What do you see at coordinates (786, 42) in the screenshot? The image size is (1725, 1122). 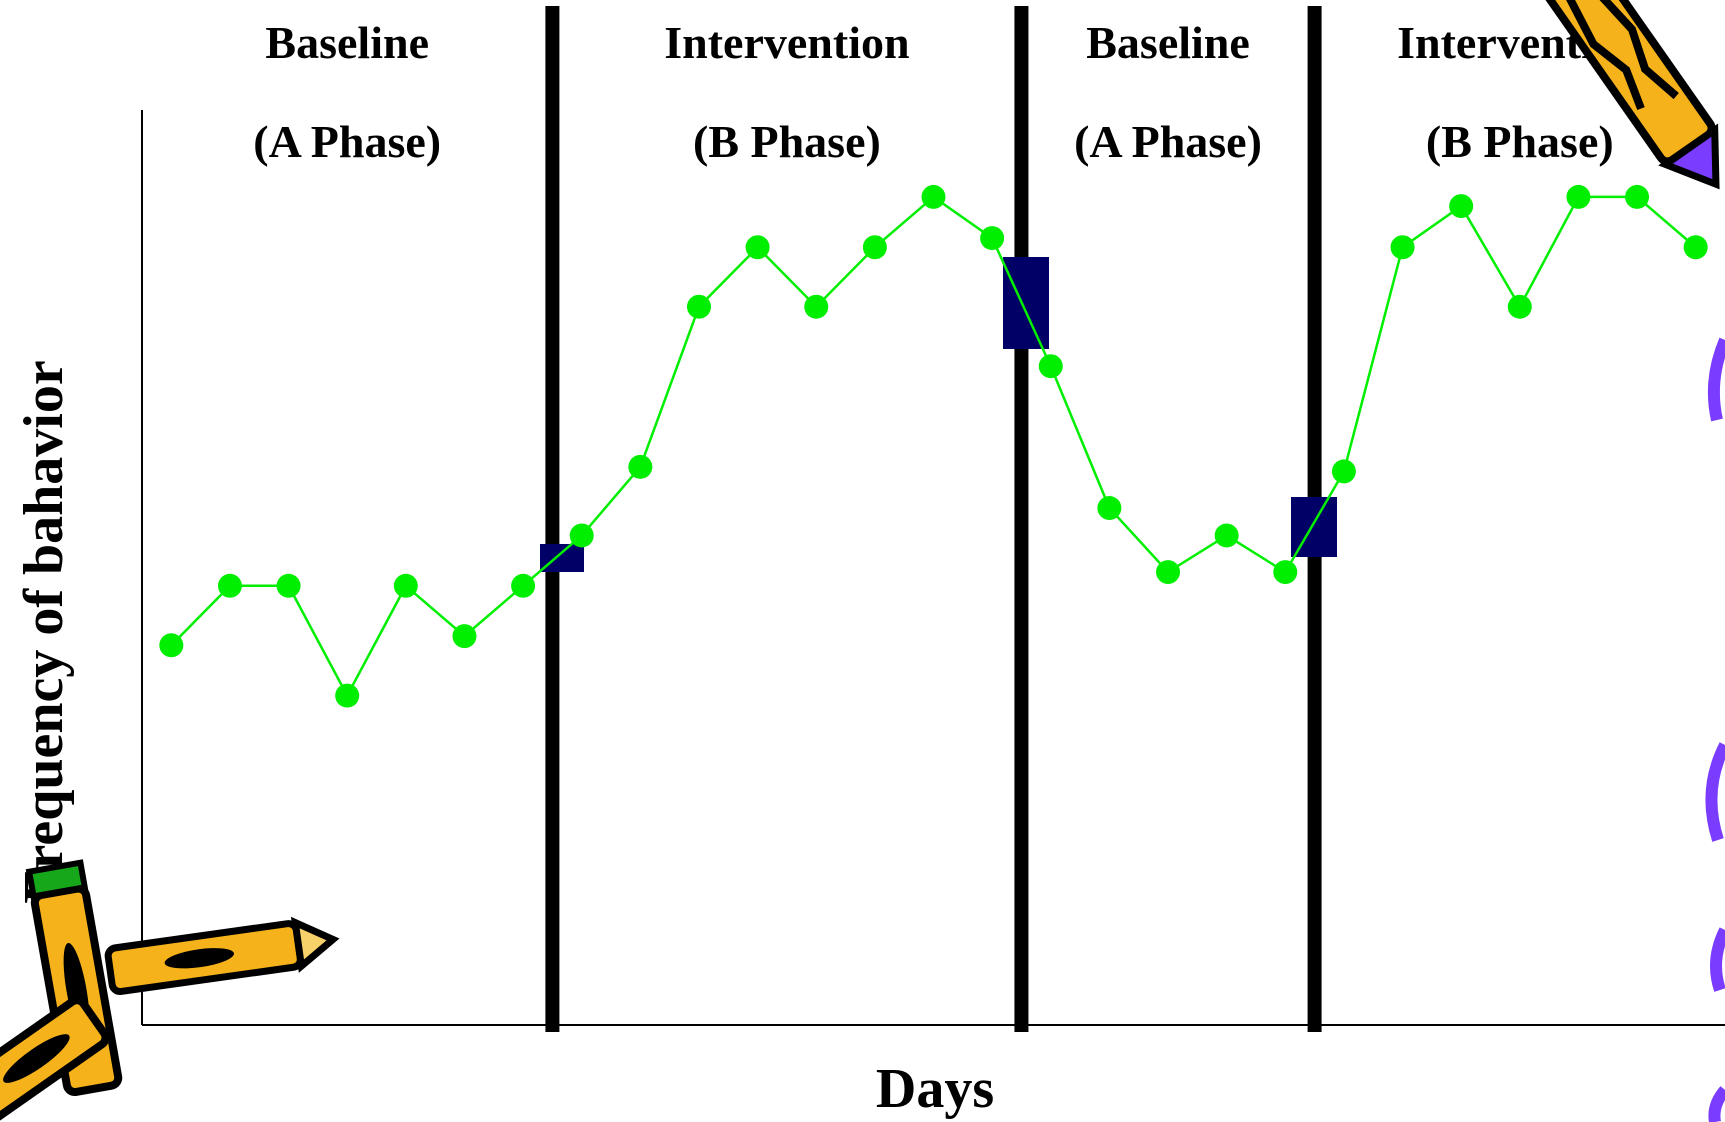 I see `phase-title: Intervention` at bounding box center [786, 42].